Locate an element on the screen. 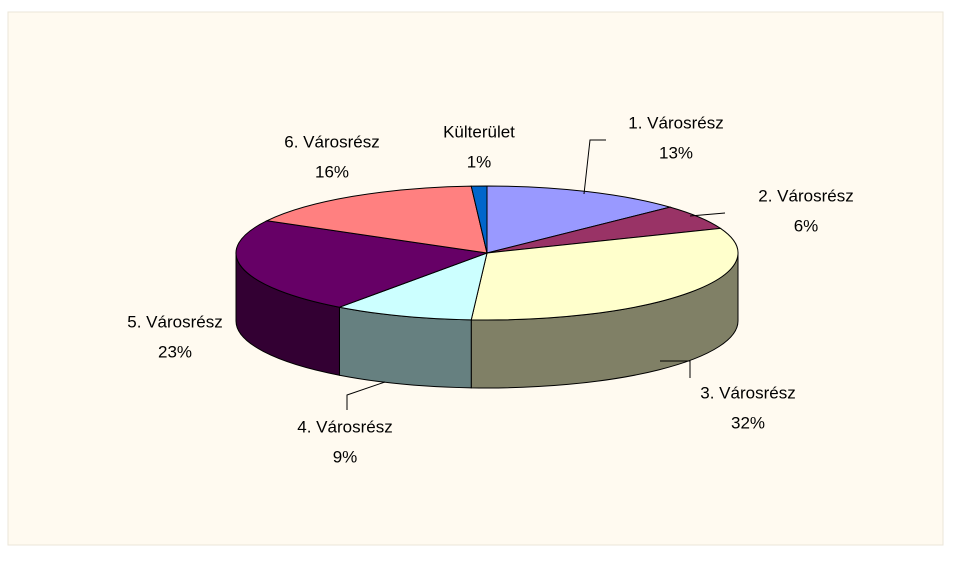 The image size is (956, 565). slice-label: 3. Városrész is located at coordinates (747, 392).